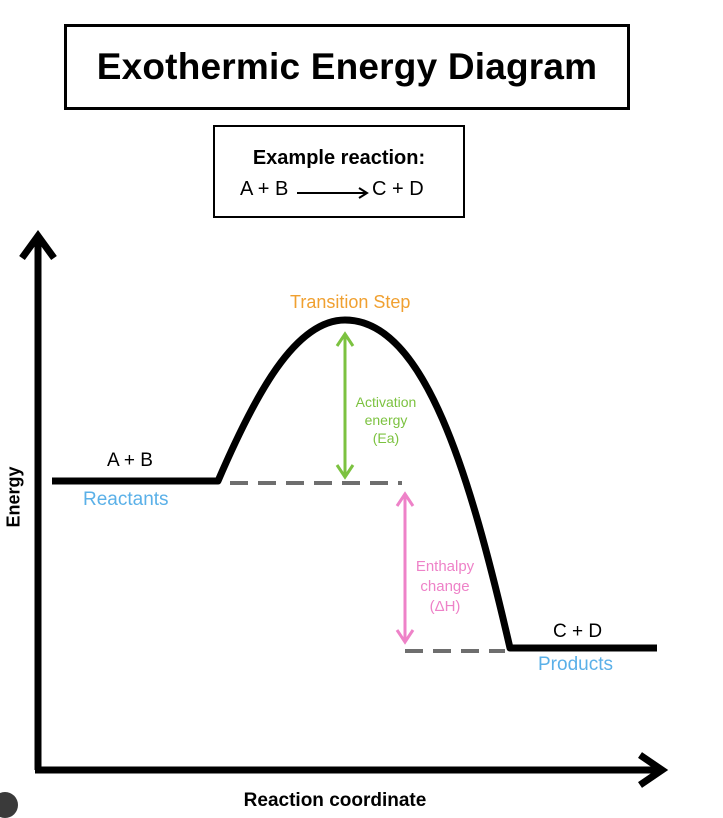 This screenshot has width=723, height=818. I want to click on title-box: Exothermic Energy Diagram, so click(347, 67).